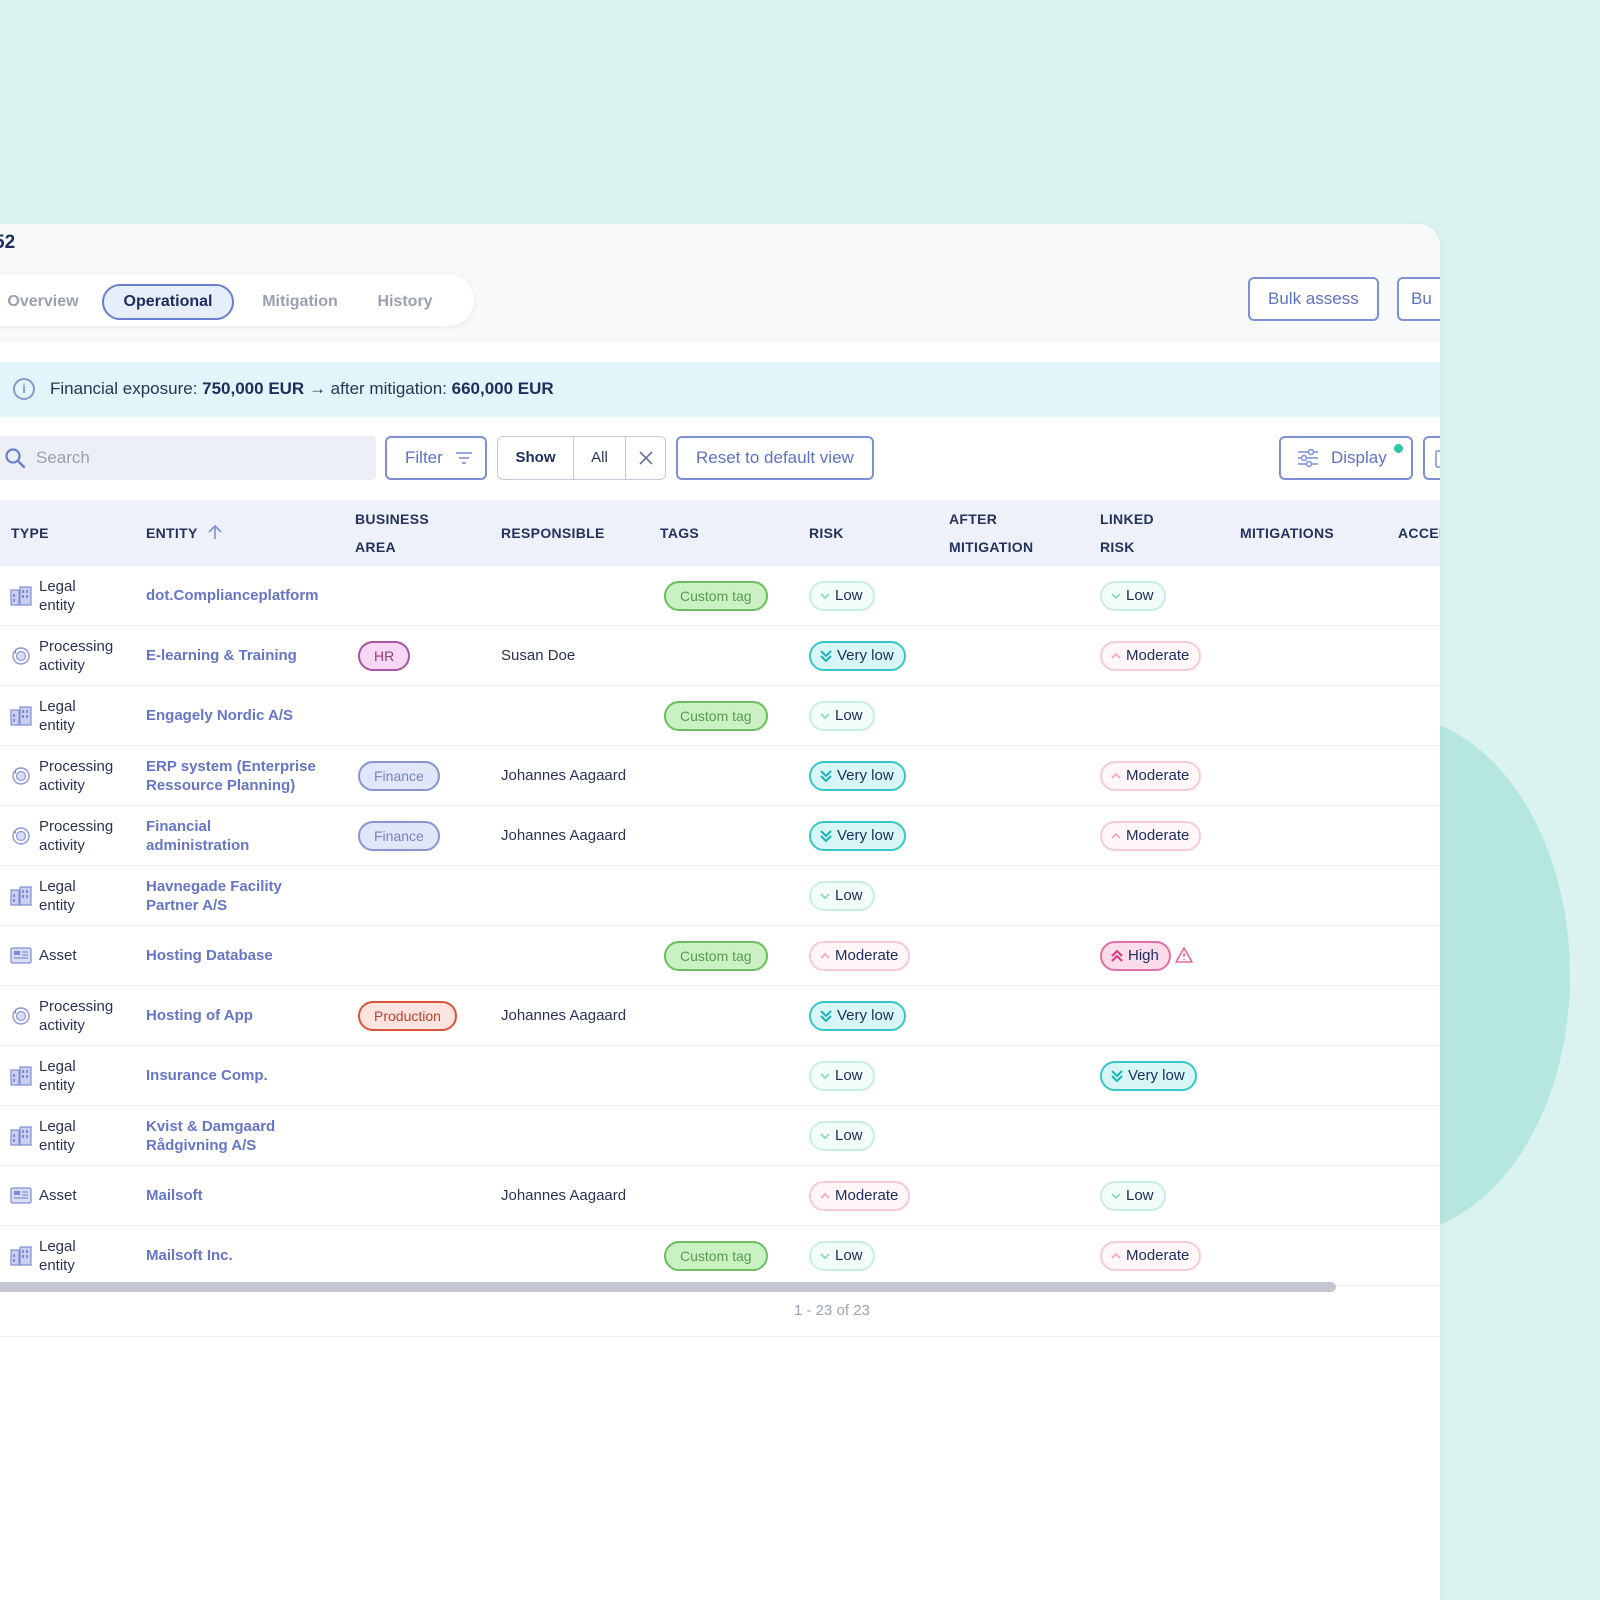  I want to click on business-area-badge: Finance, so click(399, 836).